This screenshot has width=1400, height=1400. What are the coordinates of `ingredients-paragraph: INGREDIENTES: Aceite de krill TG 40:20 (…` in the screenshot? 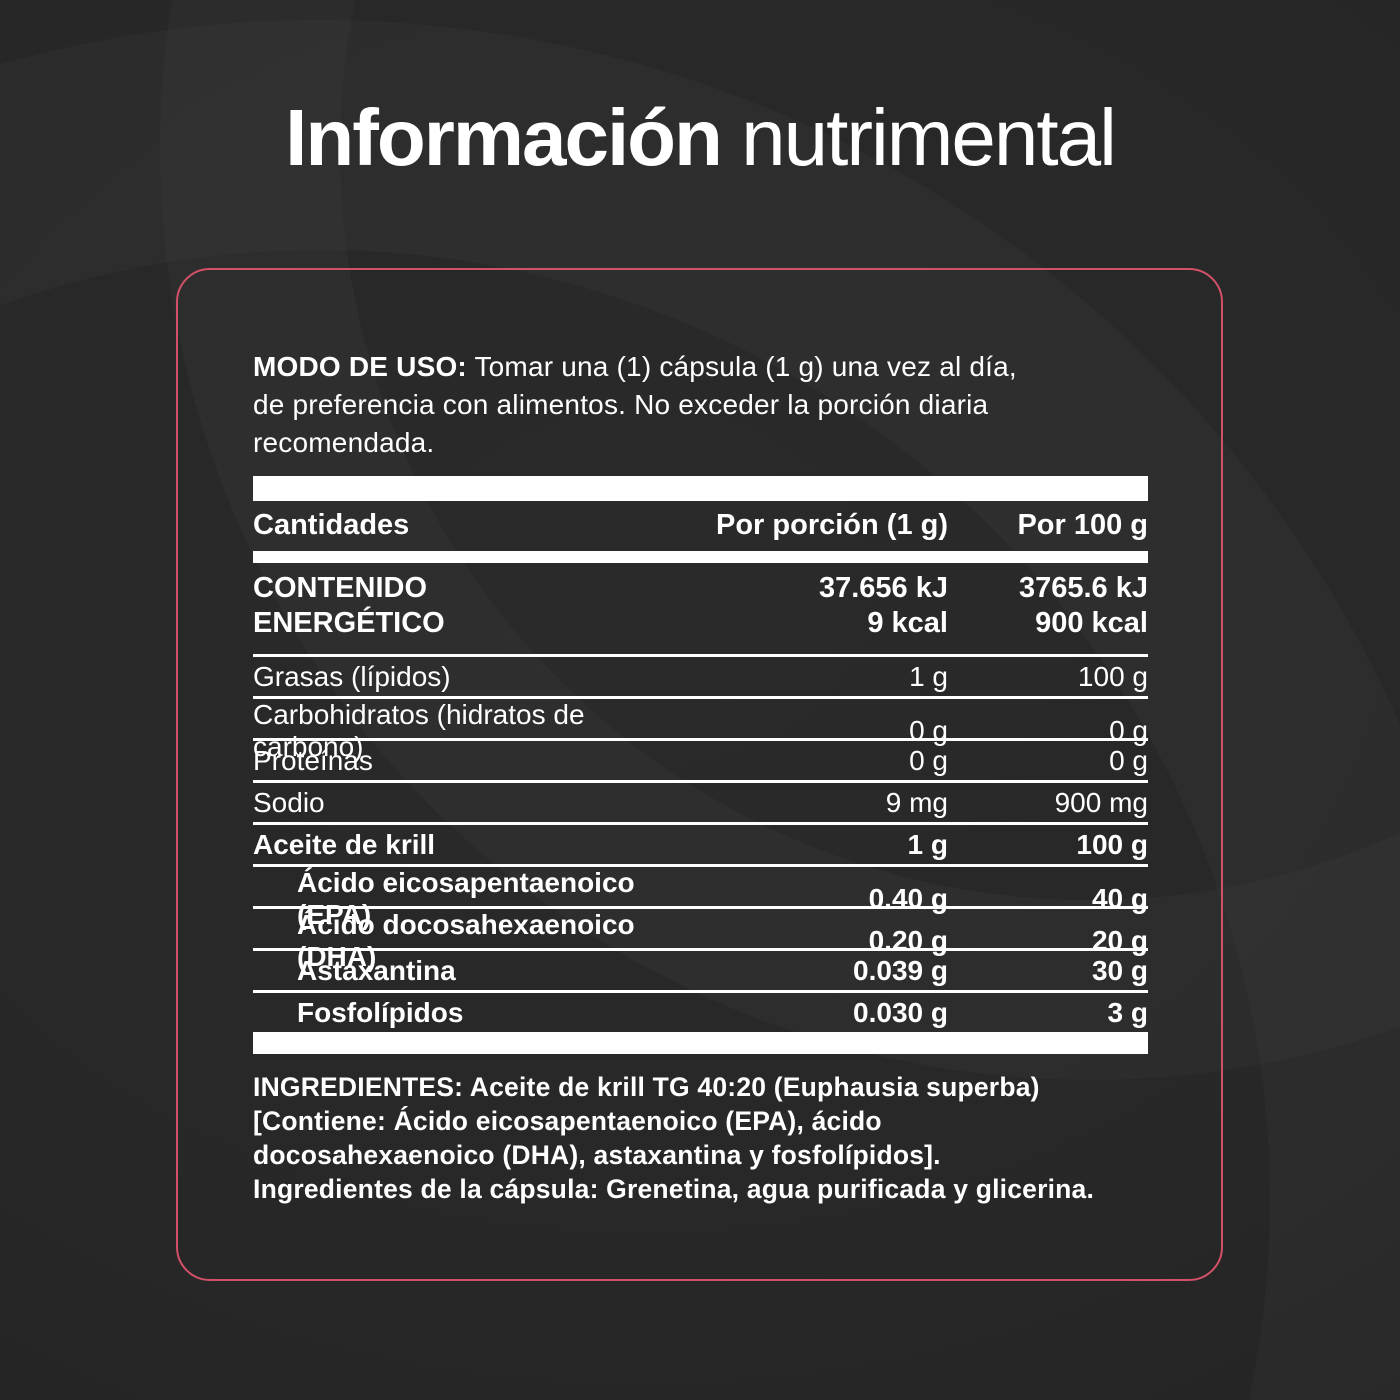 It's located at (674, 1138).